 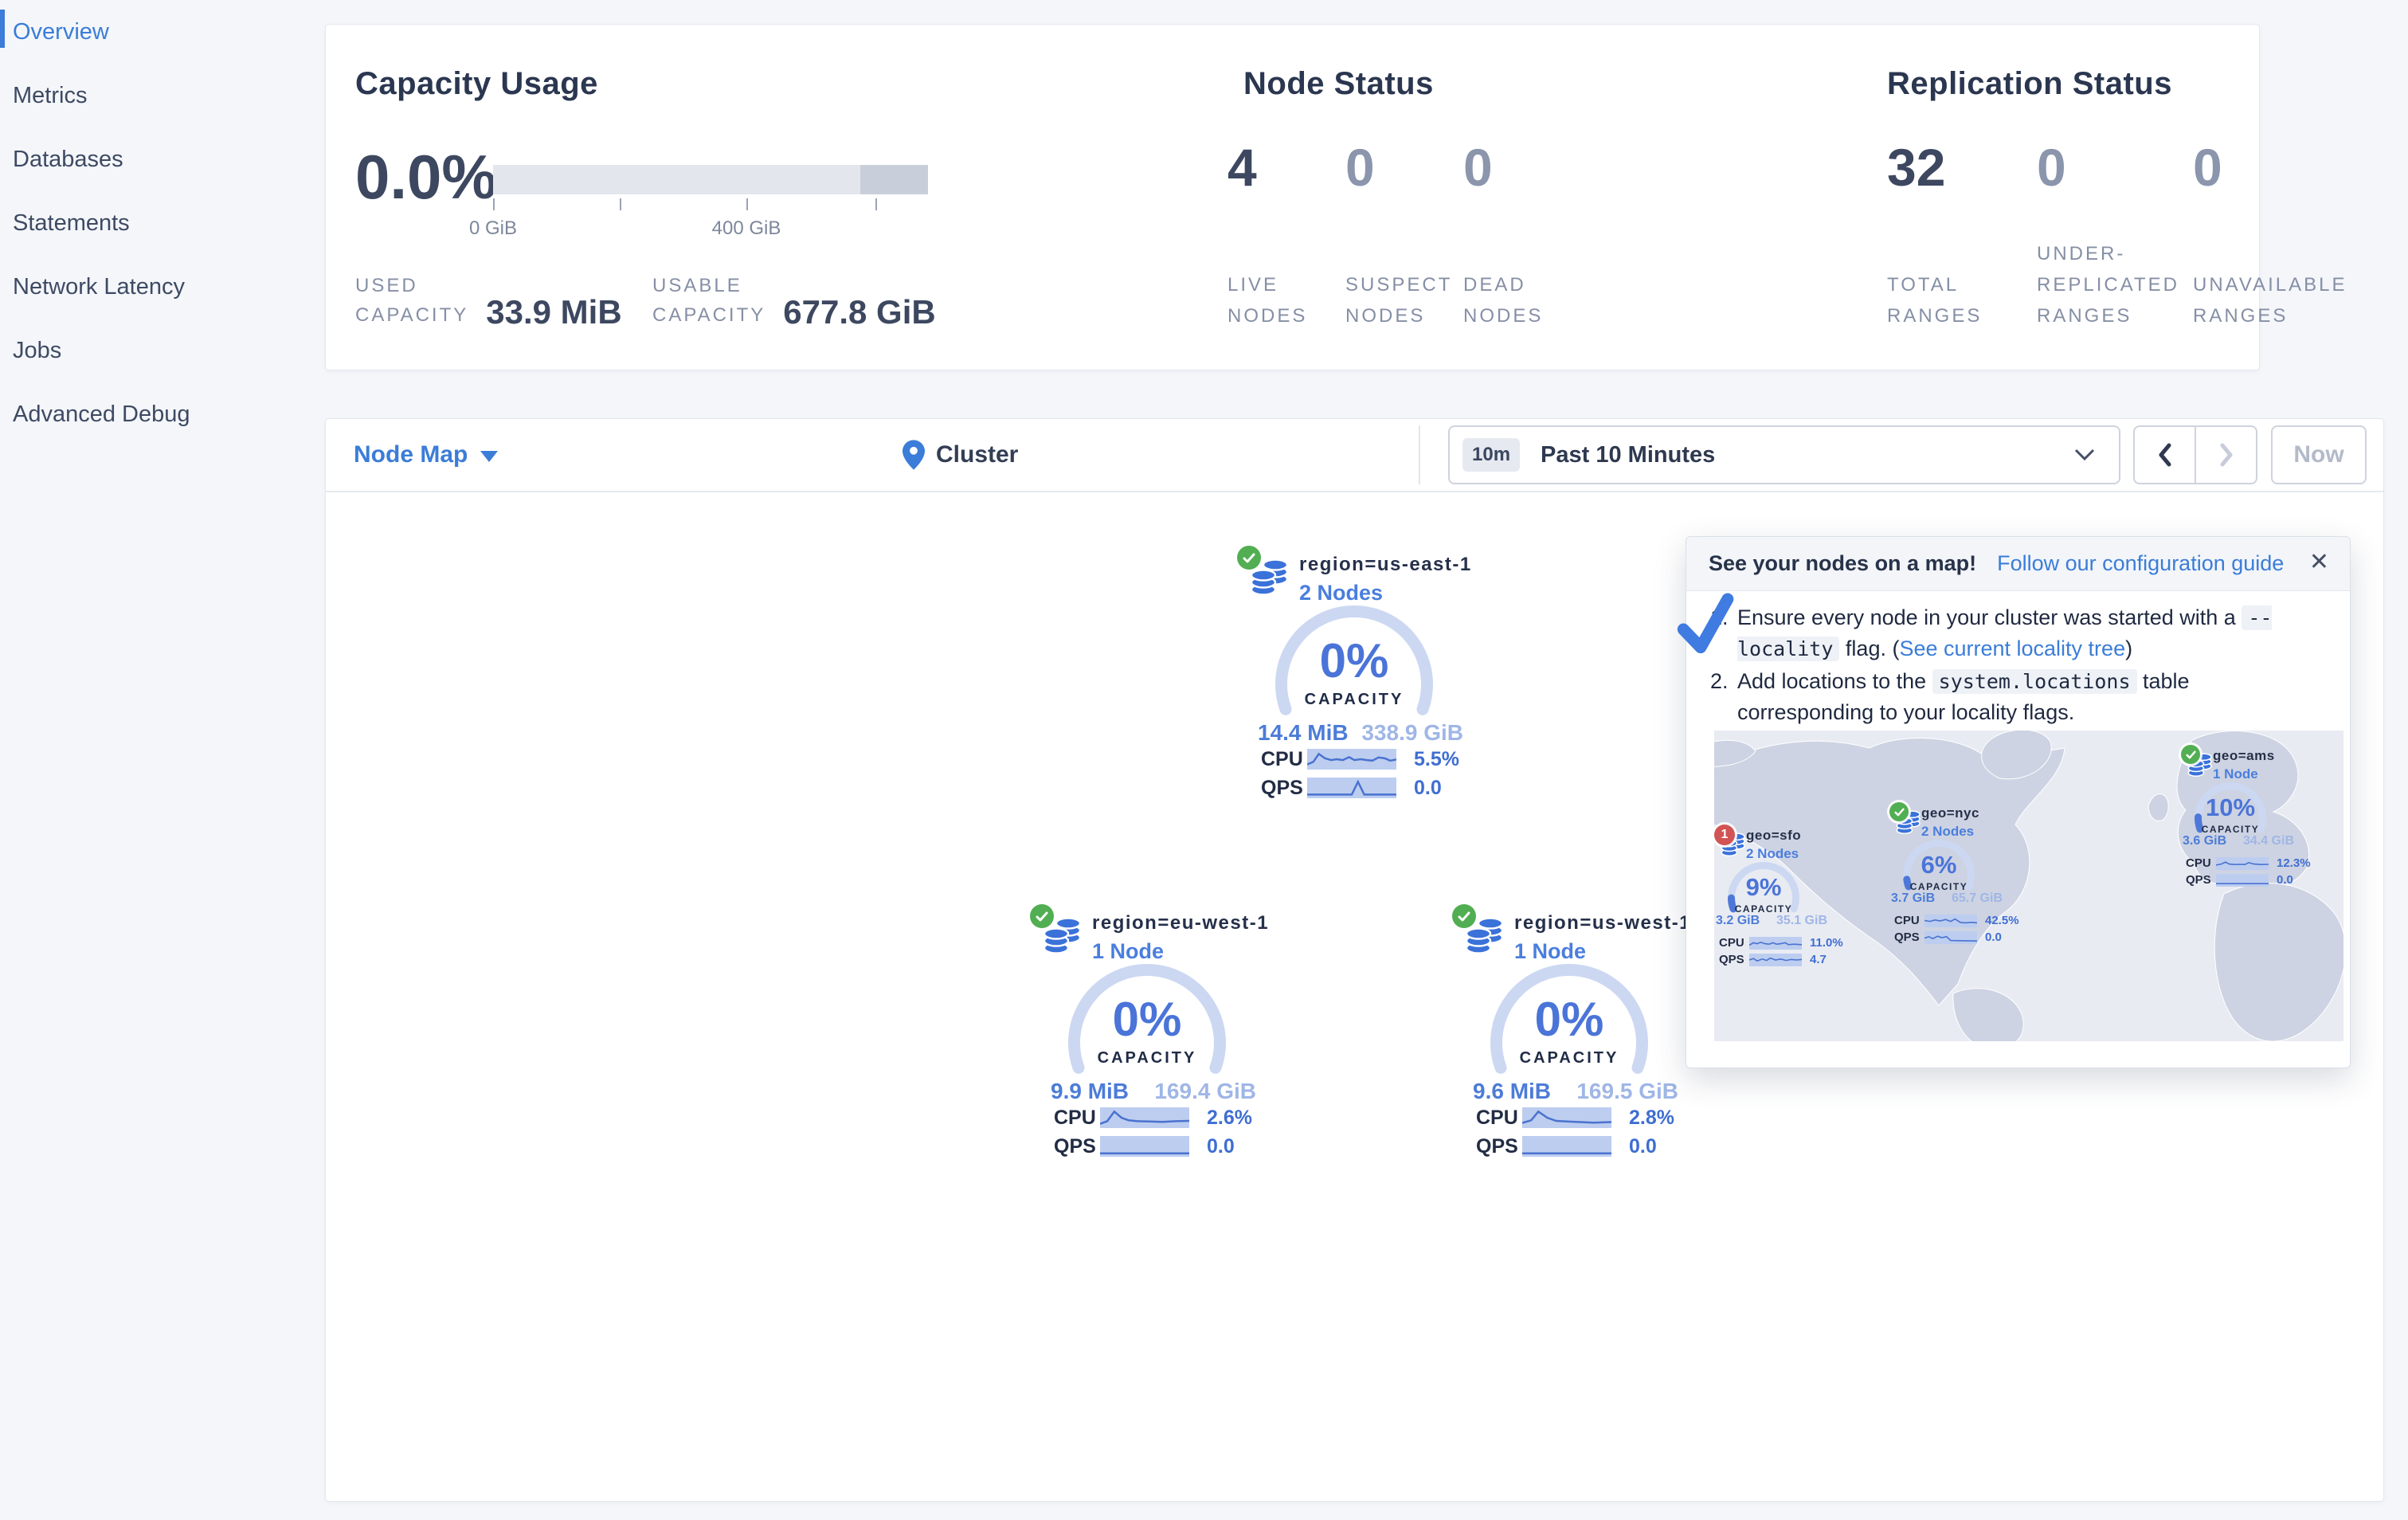 I want to click on node-map-toolbar: Node Map Cluster 10m Past 10 Minutes, so click(x=1355, y=455).